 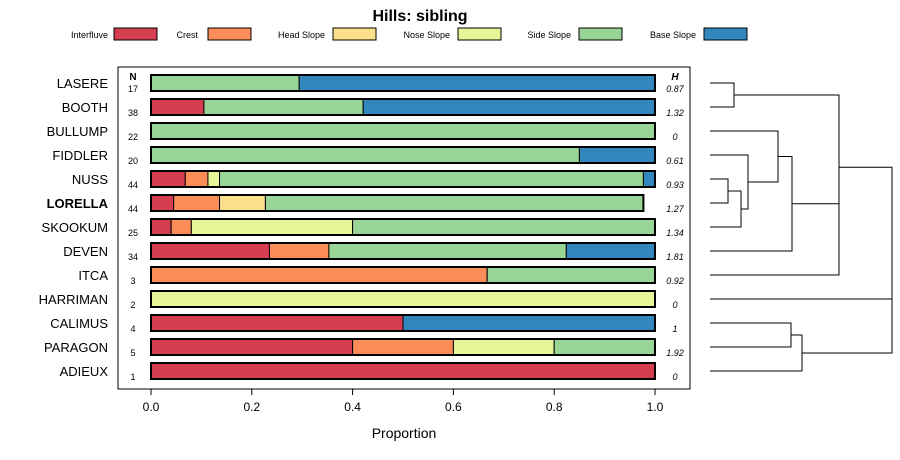 I want to click on row-label: CALIMUS, so click(x=79, y=323).